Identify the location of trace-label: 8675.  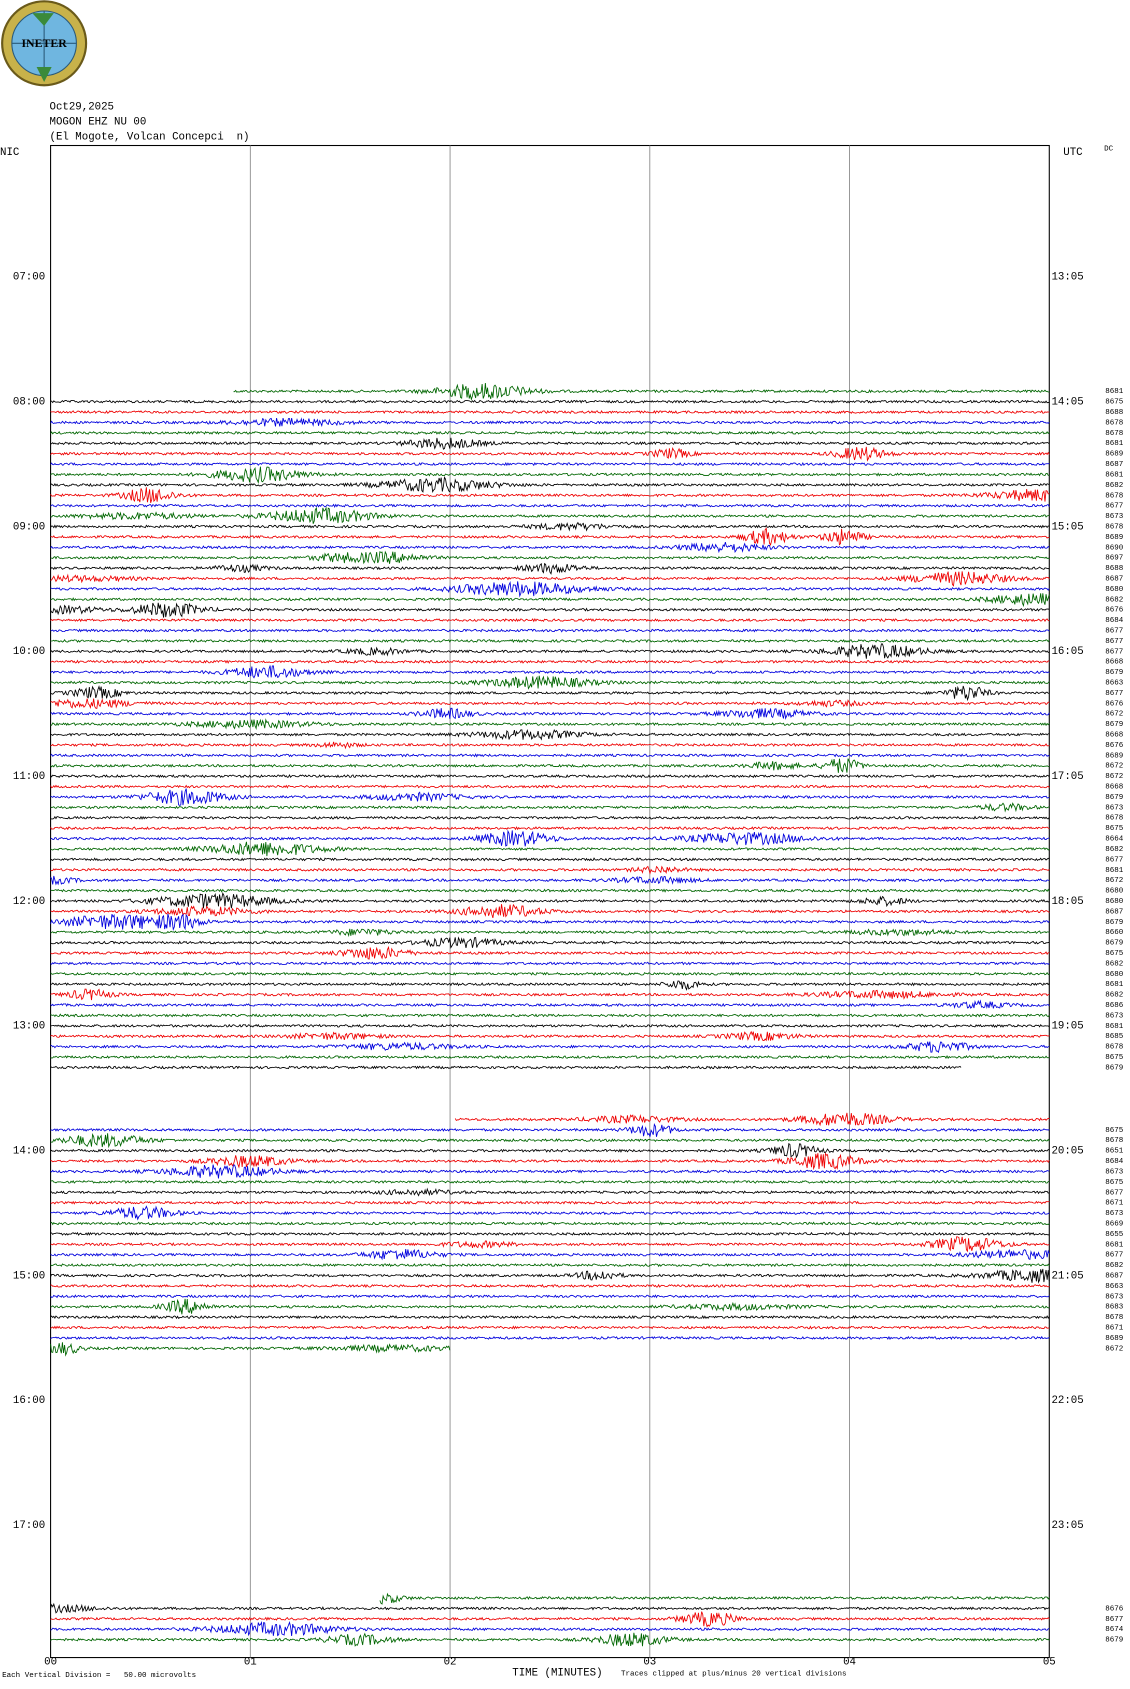
(1114, 1131).